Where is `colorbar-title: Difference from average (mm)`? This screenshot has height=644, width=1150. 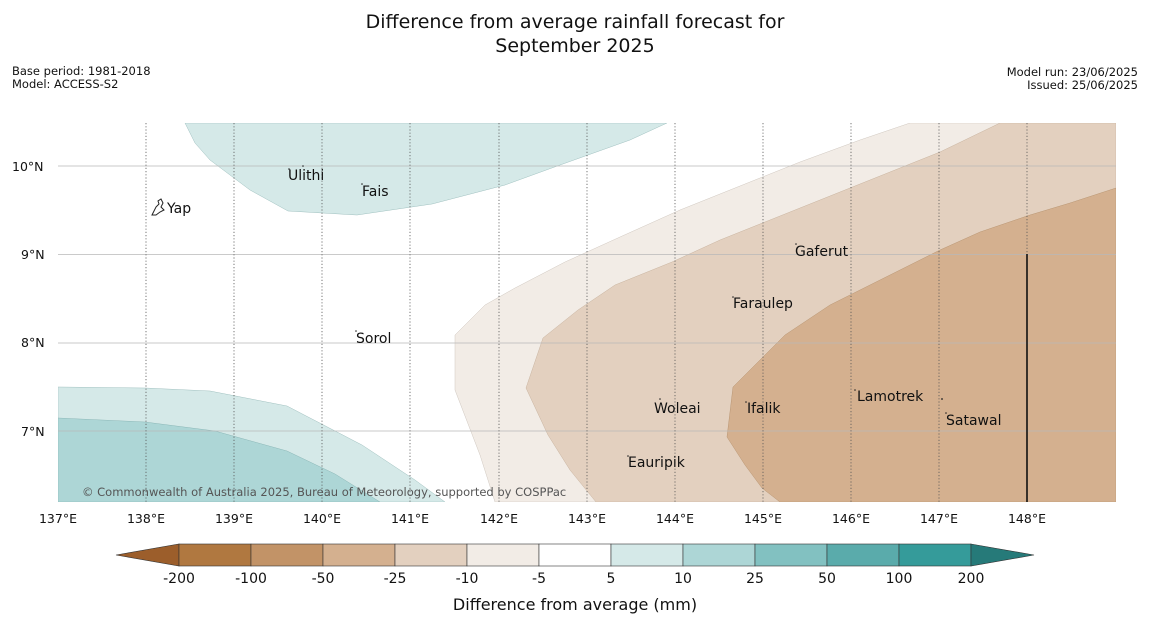 colorbar-title: Difference from average (mm) is located at coordinates (575, 604).